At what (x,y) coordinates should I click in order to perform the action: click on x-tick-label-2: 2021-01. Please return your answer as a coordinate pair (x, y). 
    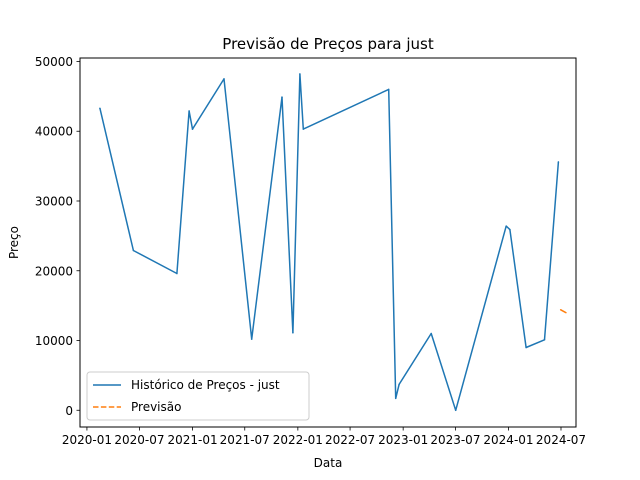
    Looking at the image, I should click on (192, 440).